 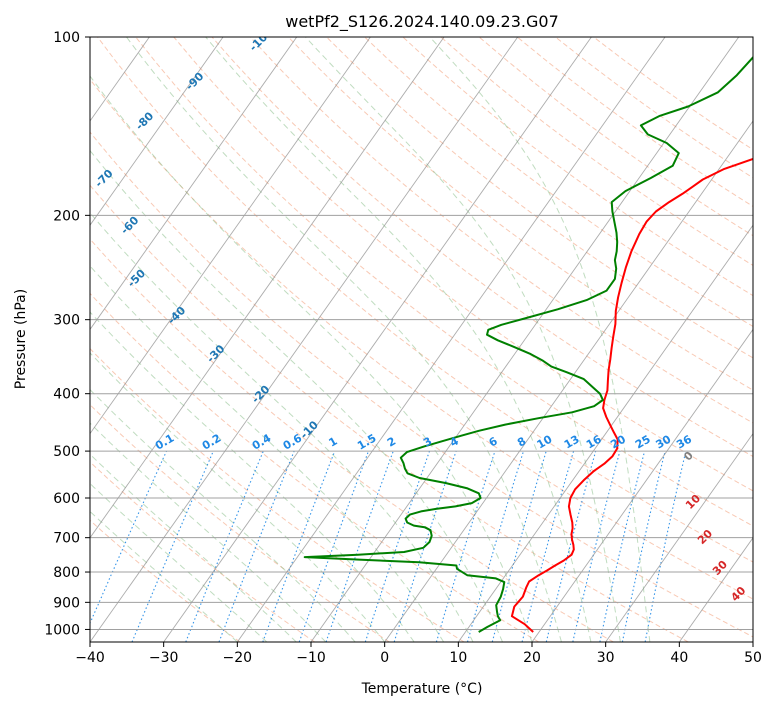 What do you see at coordinates (753, 658) in the screenshot?
I see `x-tick-label: 50` at bounding box center [753, 658].